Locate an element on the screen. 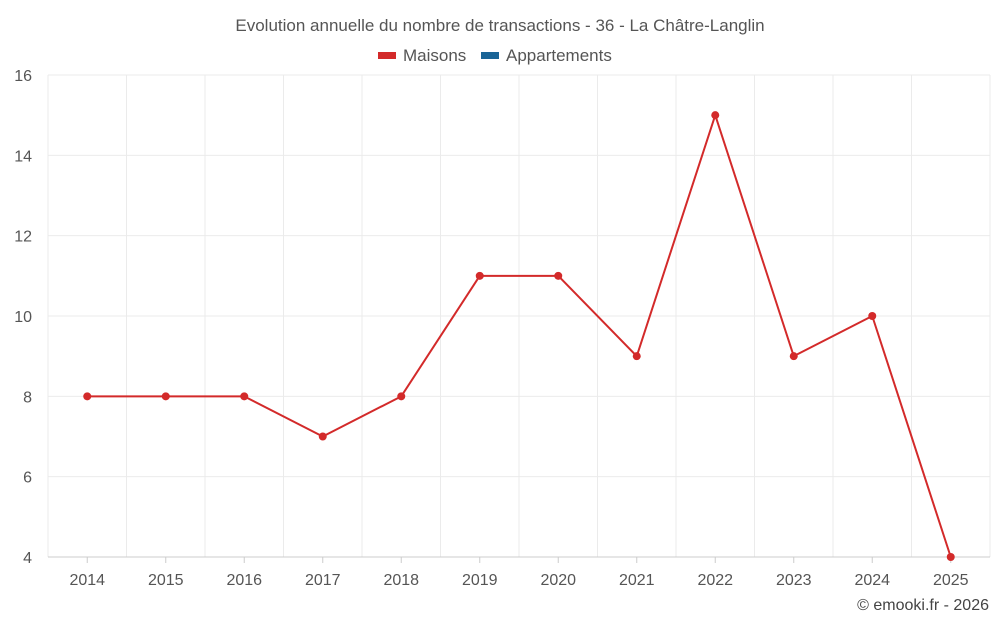  y-tick-label: 8 is located at coordinates (27, 397).